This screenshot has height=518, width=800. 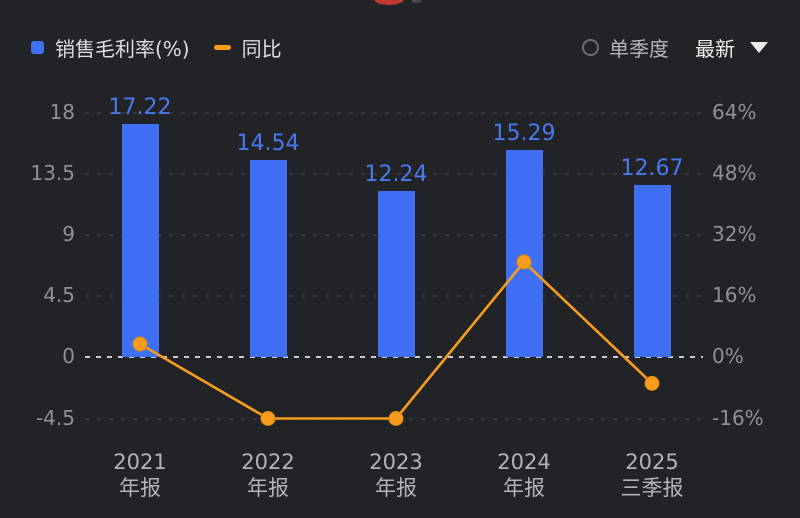 I want to click on orange-dash-swatch-icon, so click(x=222, y=47).